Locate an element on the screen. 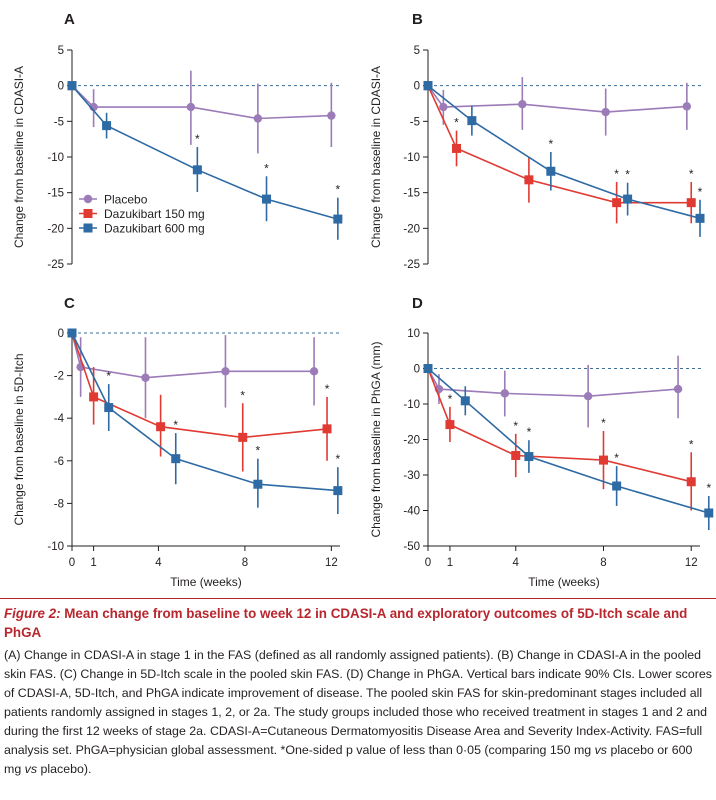 This screenshot has height=800, width=716. legend-label: Placebo is located at coordinates (126, 200).